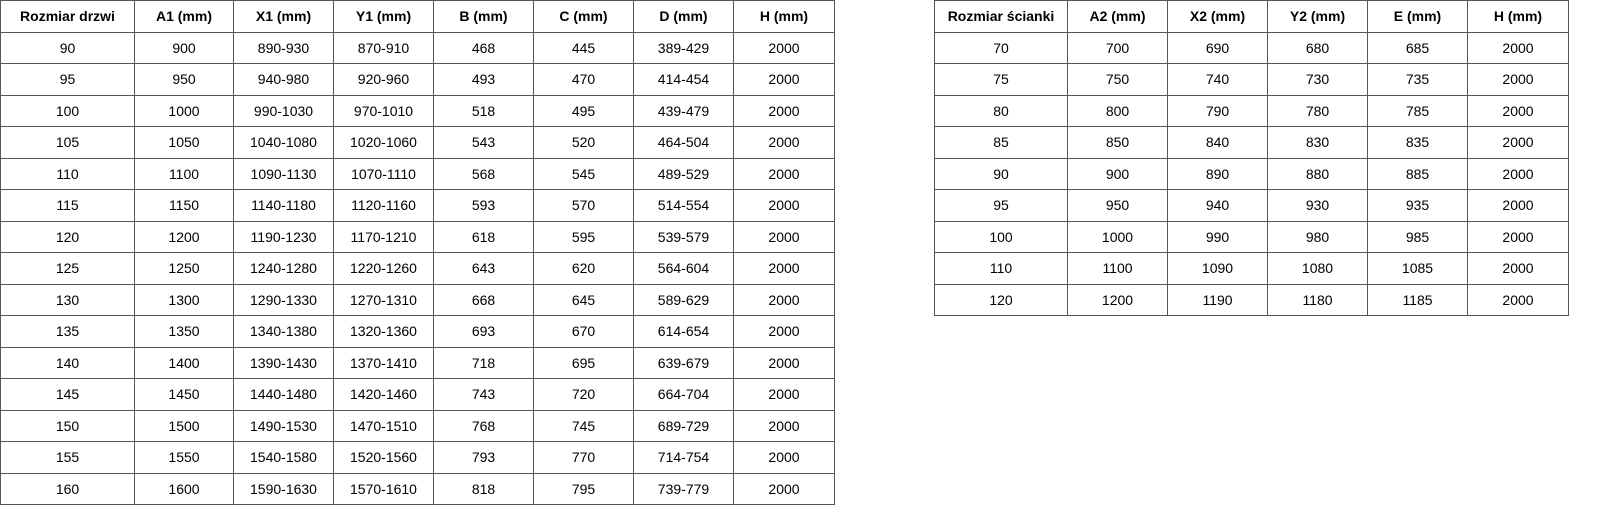  What do you see at coordinates (383, 205) in the screenshot?
I see `table-cell: 1120-1160` at bounding box center [383, 205].